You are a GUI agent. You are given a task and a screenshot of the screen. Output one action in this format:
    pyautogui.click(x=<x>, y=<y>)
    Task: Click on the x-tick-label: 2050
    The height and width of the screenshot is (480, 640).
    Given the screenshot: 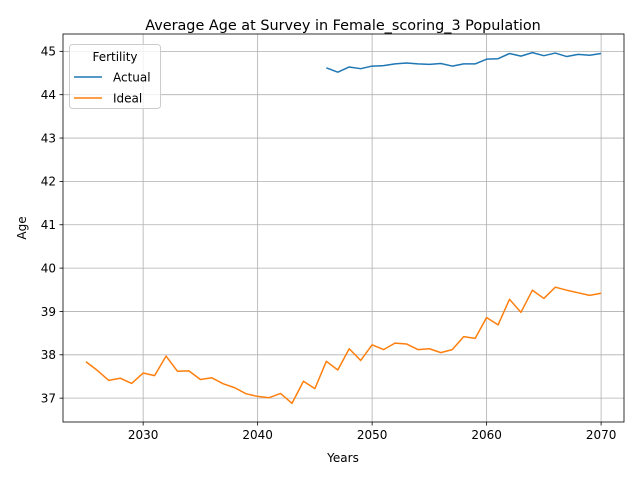 What is the action you would take?
    pyautogui.click(x=372, y=435)
    